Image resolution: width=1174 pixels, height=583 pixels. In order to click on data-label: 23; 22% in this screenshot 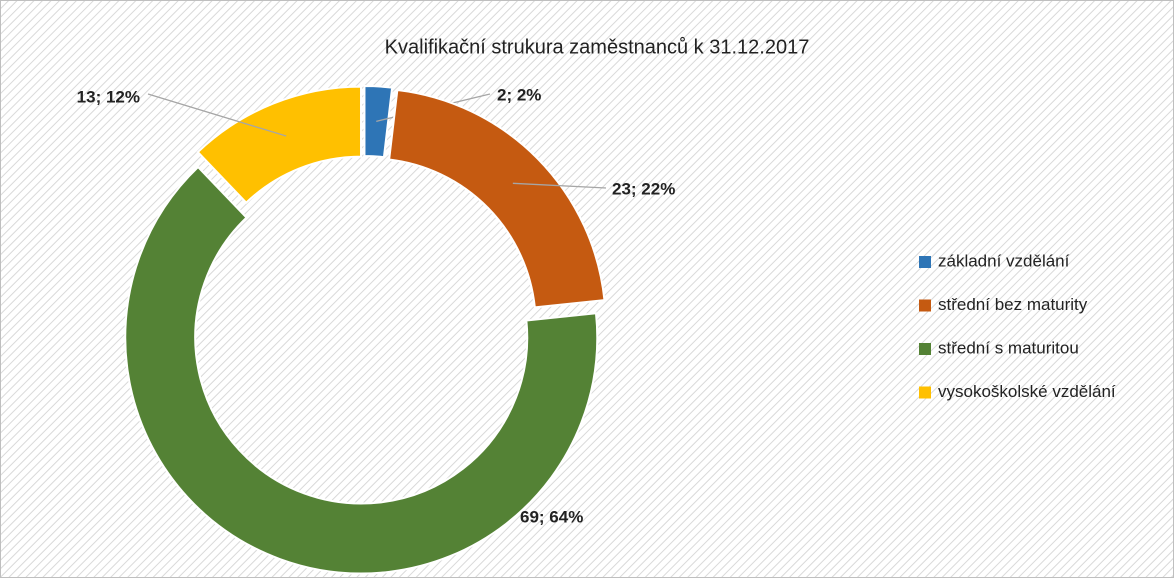, I will do `click(643, 188)`.